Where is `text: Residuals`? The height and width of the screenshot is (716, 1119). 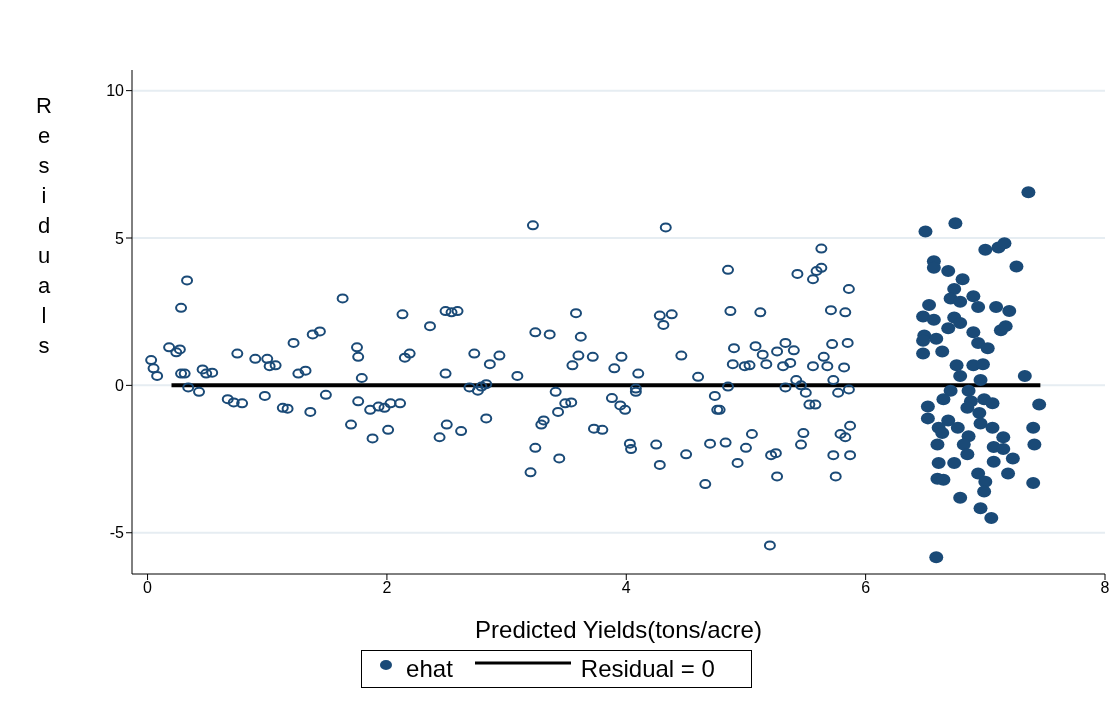
text: Residuals is located at coordinates (44, 225).